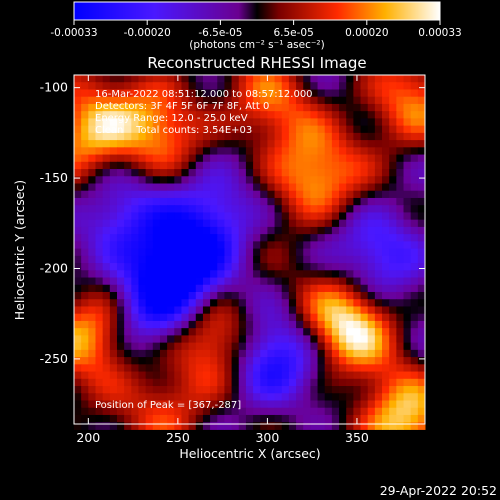  I want to click on annotation-detectors: Detectors: 3F 4F 5F 6F 7F 8F, Att 0, so click(182, 106).